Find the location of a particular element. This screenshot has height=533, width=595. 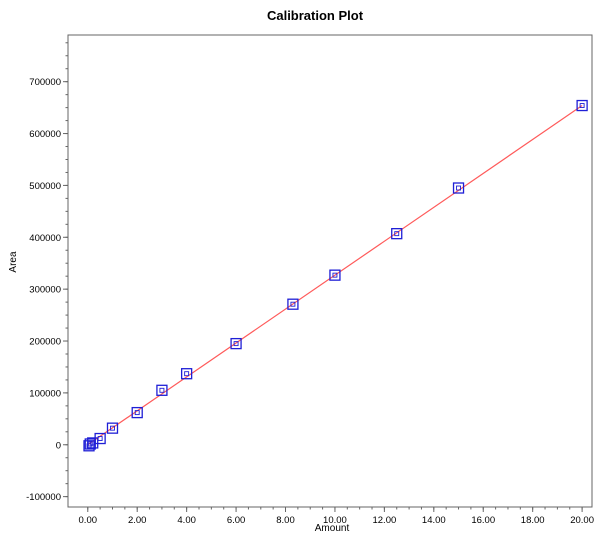

y-tick-label: 400000 is located at coordinates (45, 238).